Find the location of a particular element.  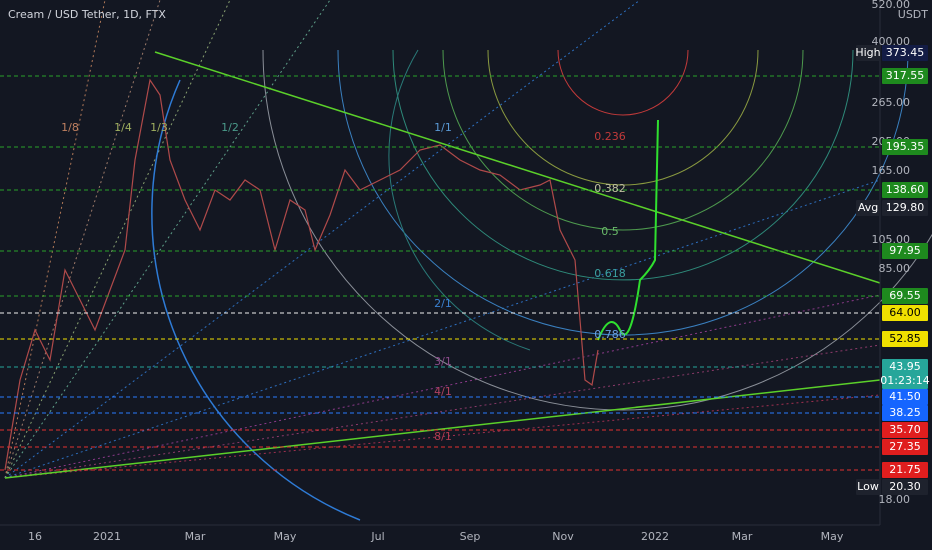

time-axis-label: Sep is located at coordinates (470, 536).